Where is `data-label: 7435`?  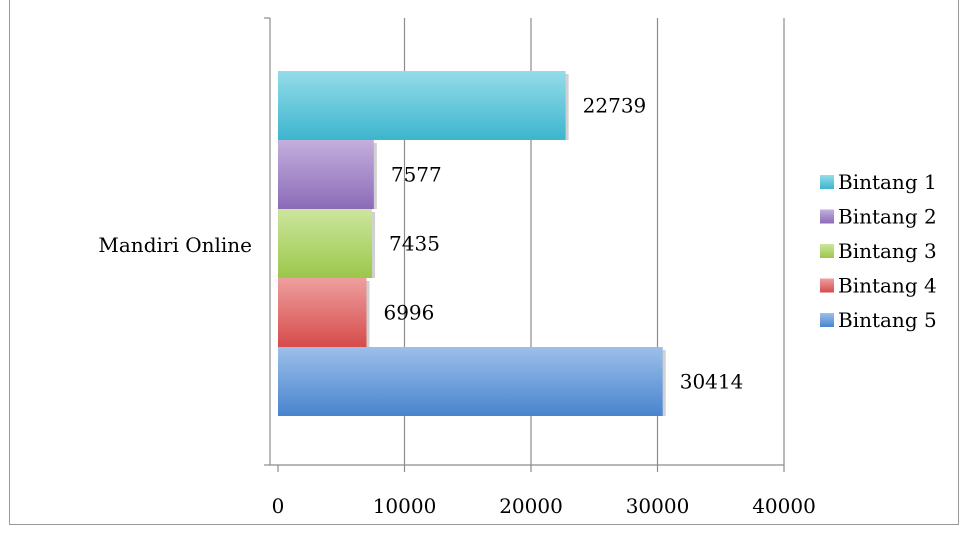 data-label: 7435 is located at coordinates (414, 244).